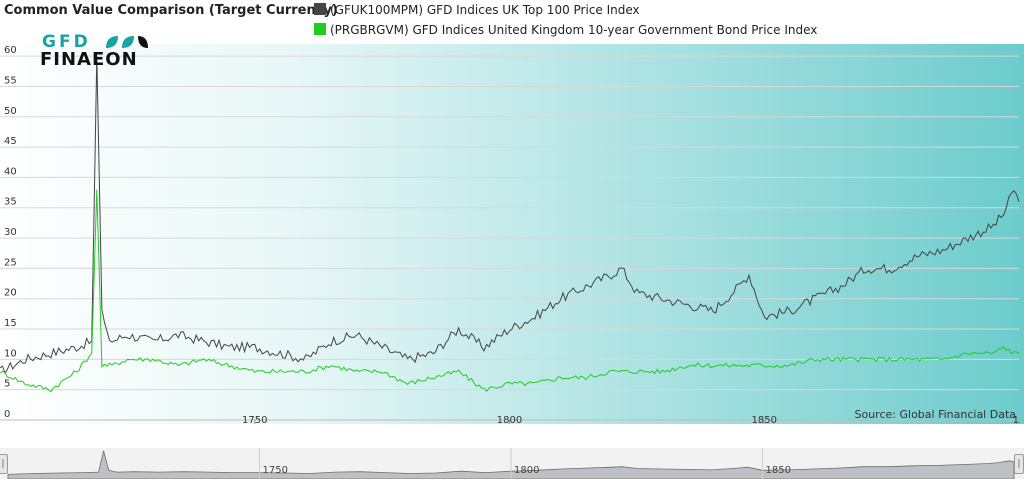 This screenshot has width=1024, height=479. What do you see at coordinates (275, 470) in the screenshot?
I see `navigator-tick-label: 1750` at bounding box center [275, 470].